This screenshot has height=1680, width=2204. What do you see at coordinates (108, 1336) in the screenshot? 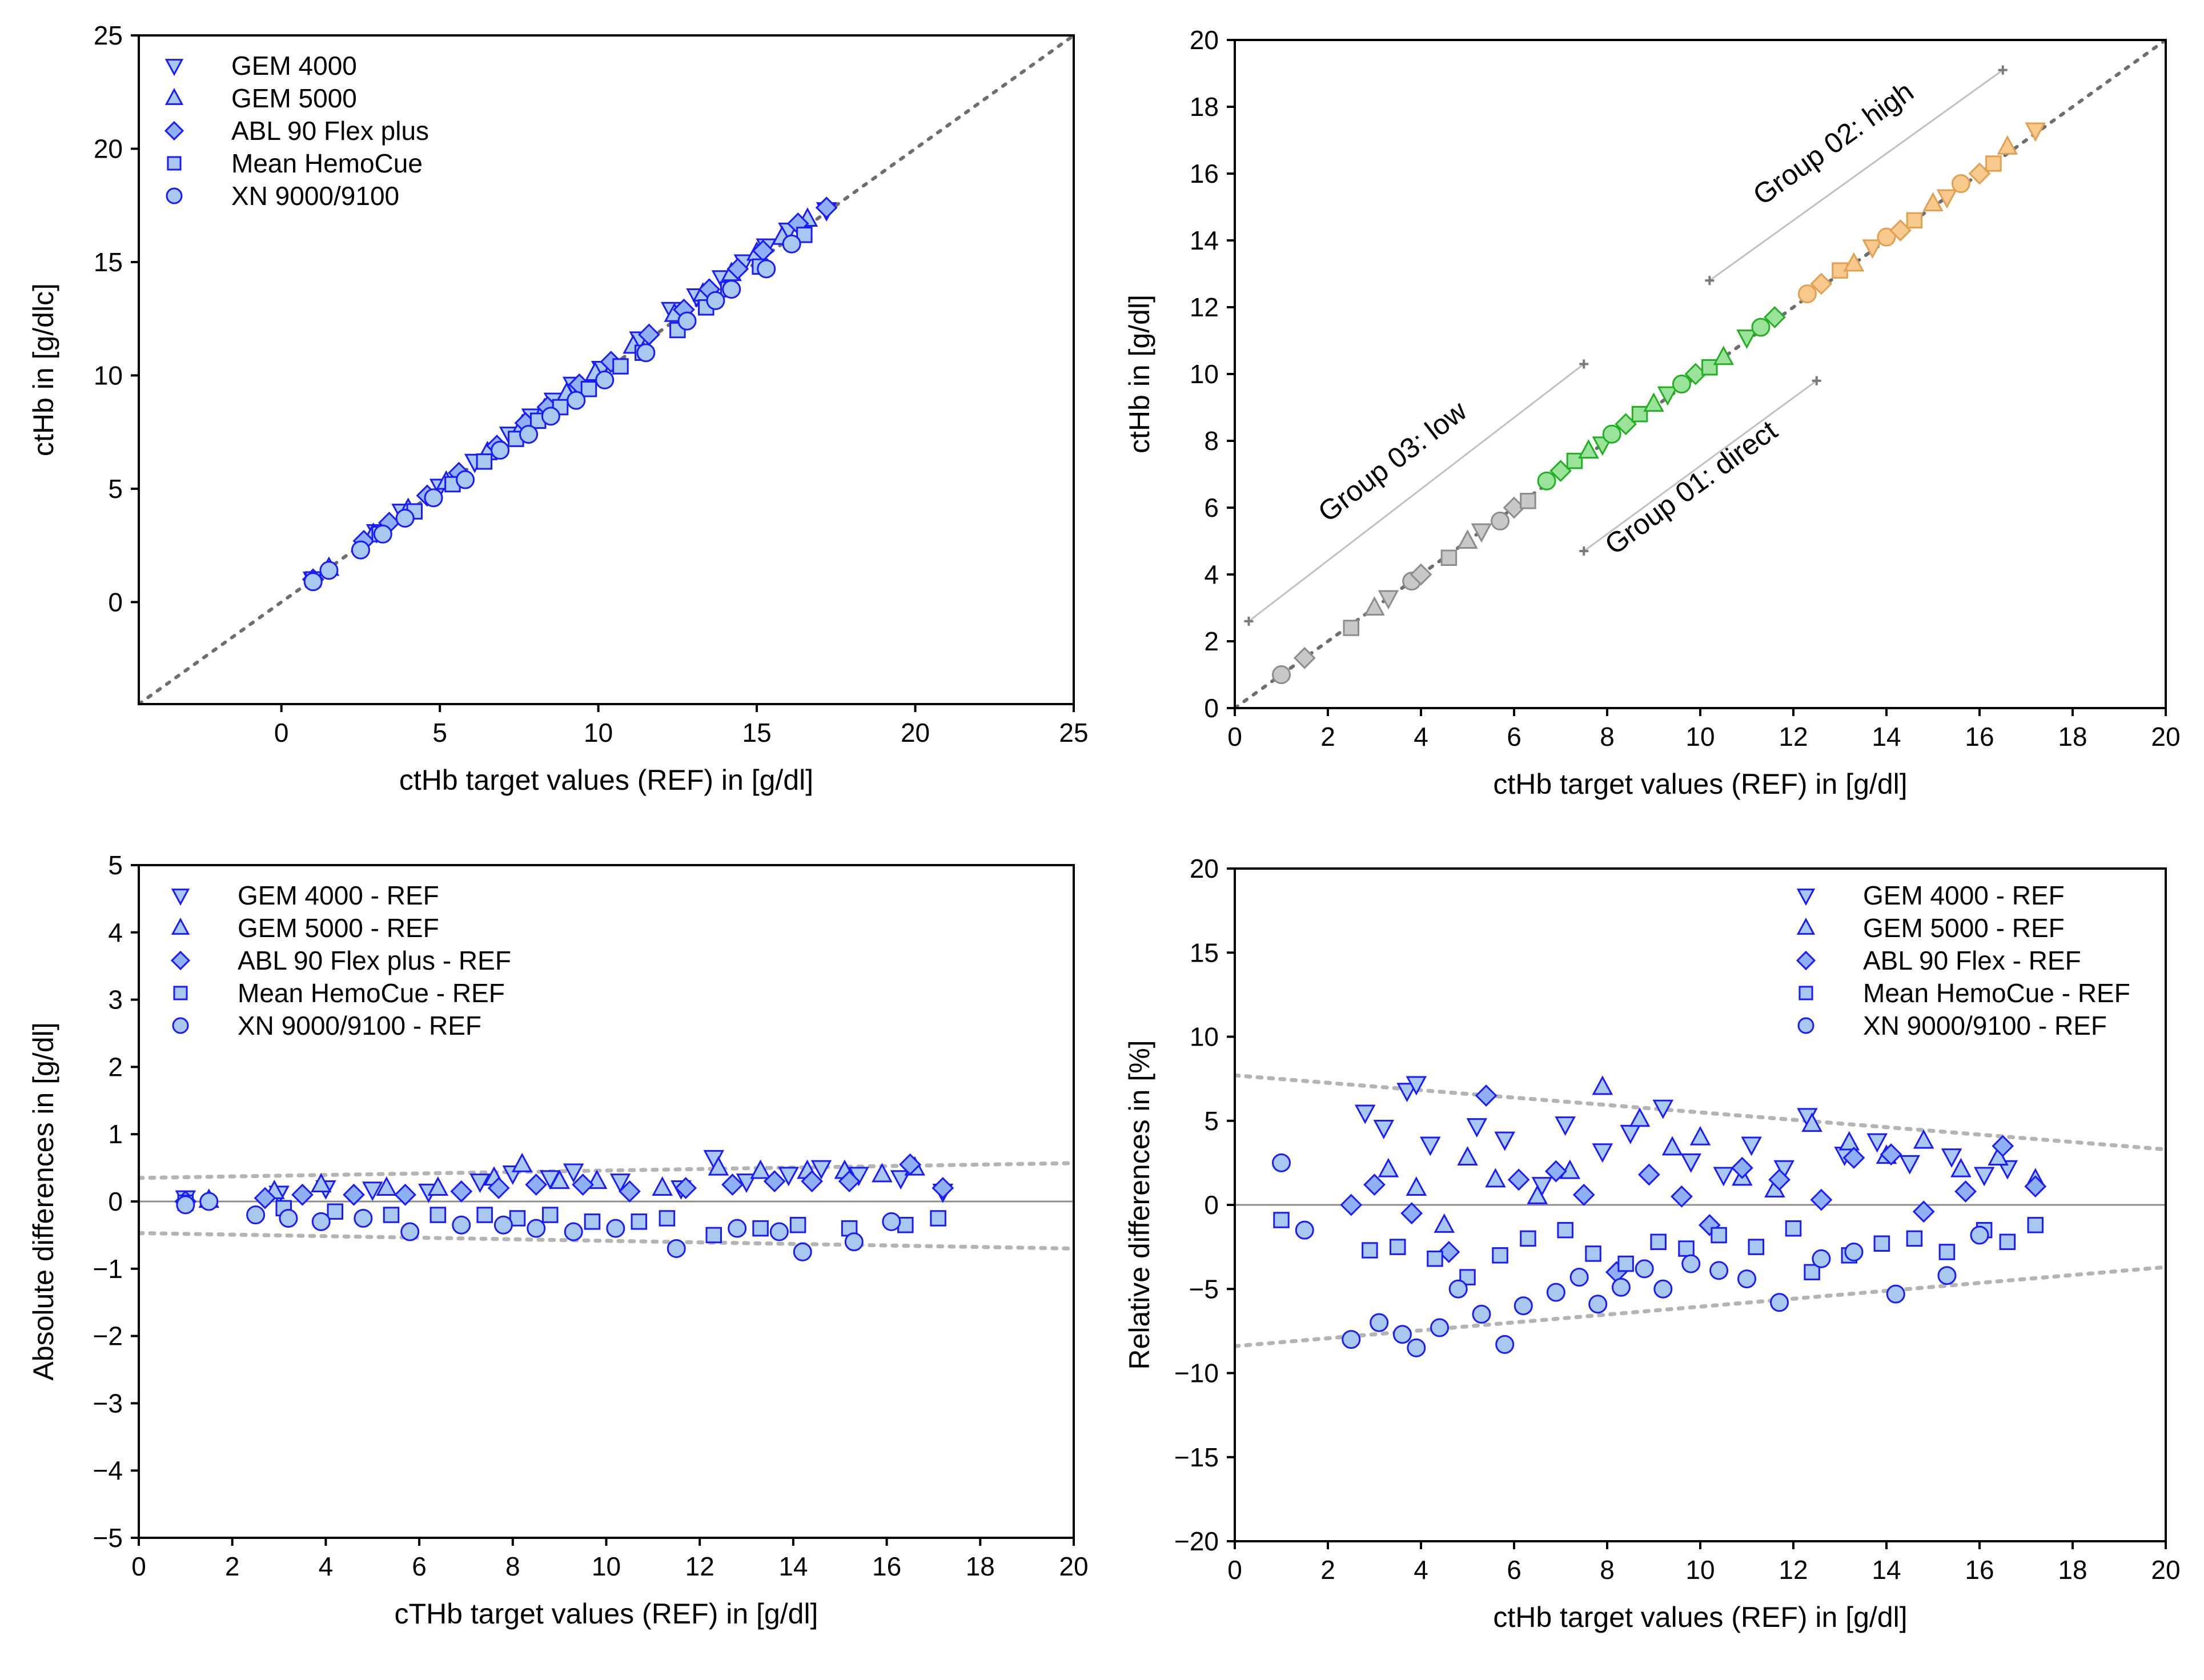
I see `y-tick-label: −2` at bounding box center [108, 1336].